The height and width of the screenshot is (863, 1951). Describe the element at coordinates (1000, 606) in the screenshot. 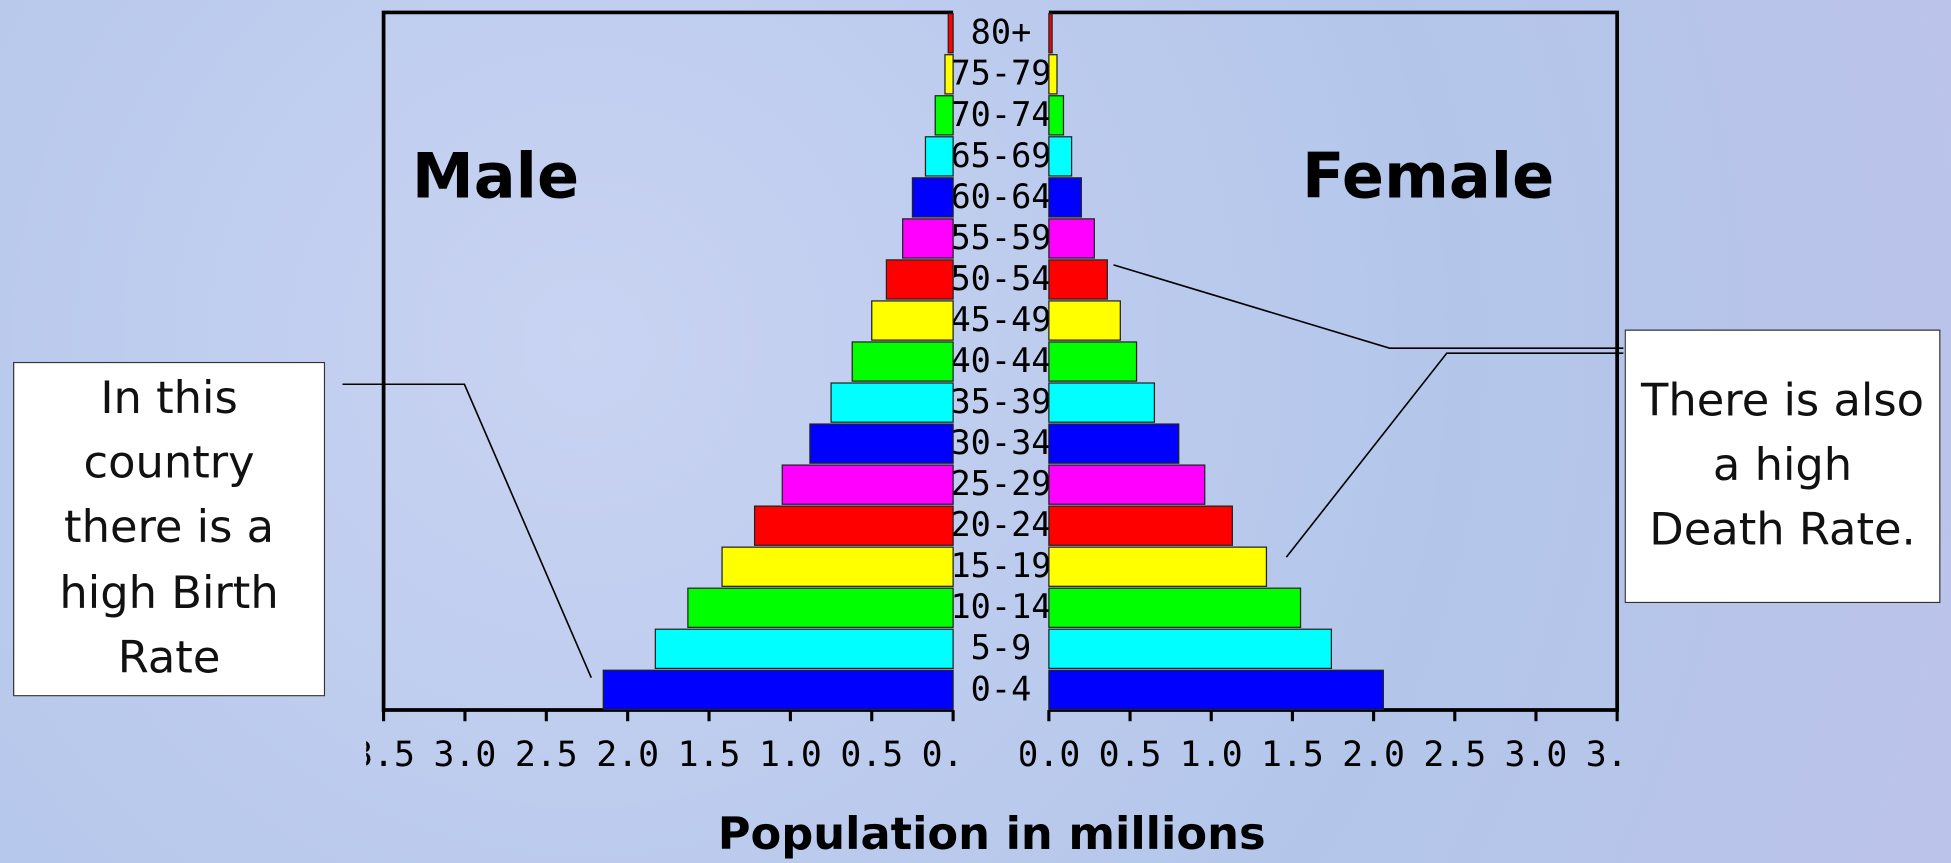

I see `category-label: 10-14` at that location.